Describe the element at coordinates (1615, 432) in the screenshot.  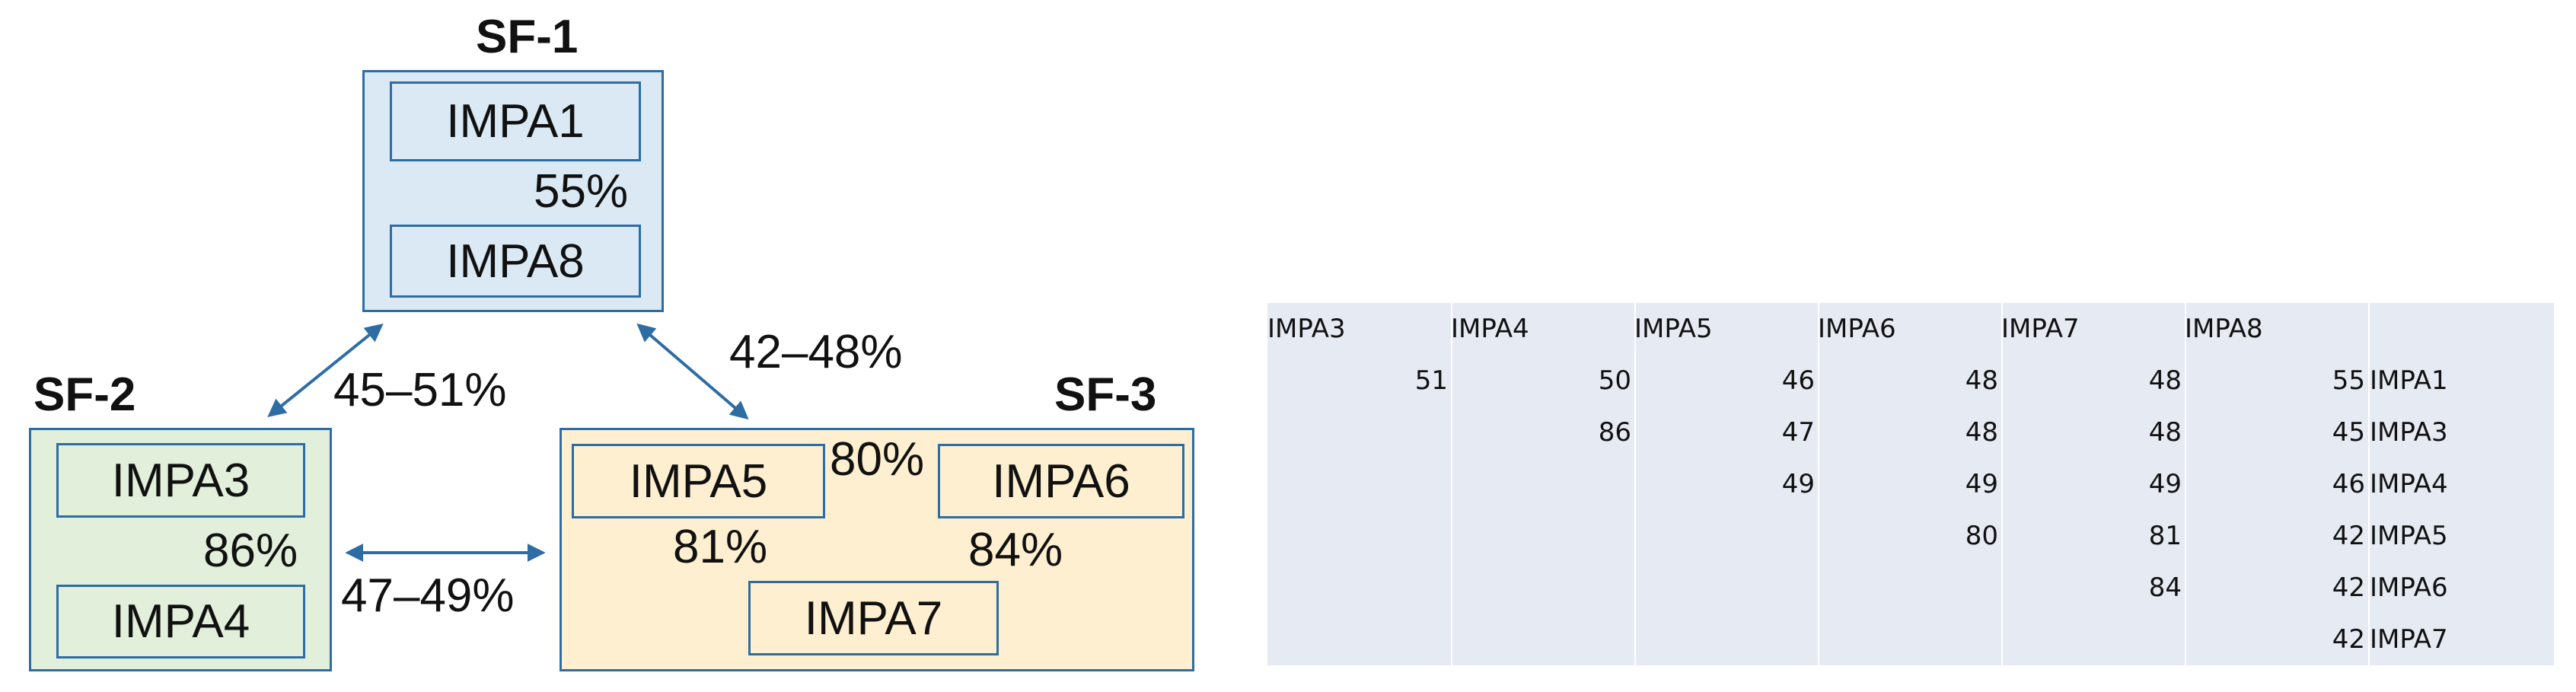
I see `table-cell: 86` at that location.